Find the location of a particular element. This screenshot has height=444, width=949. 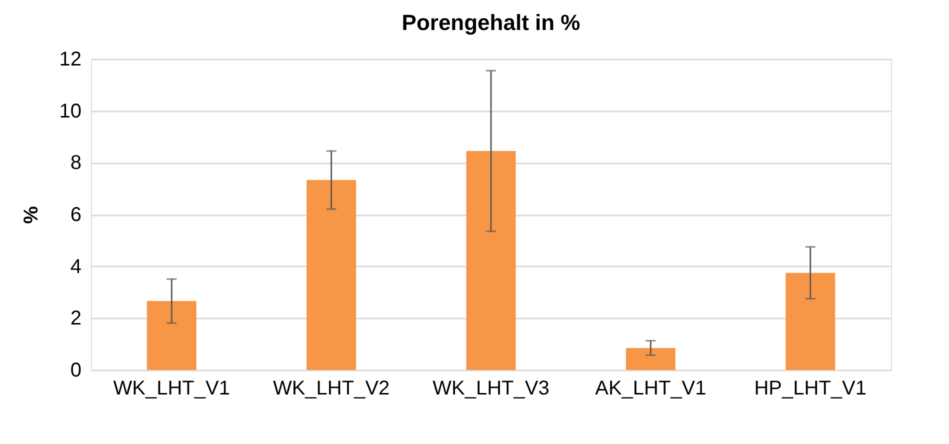

x-tick-label: WK_LHT_V3 is located at coordinates (491, 389).